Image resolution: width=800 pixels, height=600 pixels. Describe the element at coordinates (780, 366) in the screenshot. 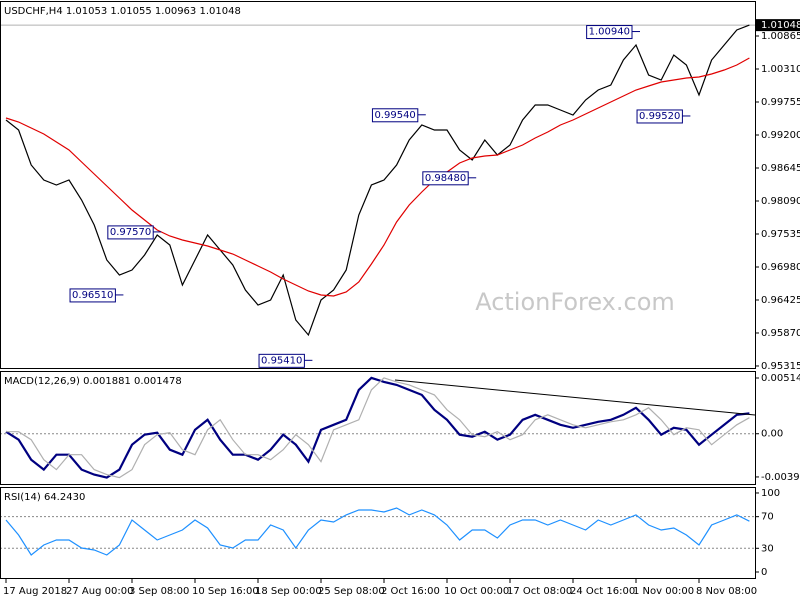

I see `y-tick-label: 0.95315` at that location.